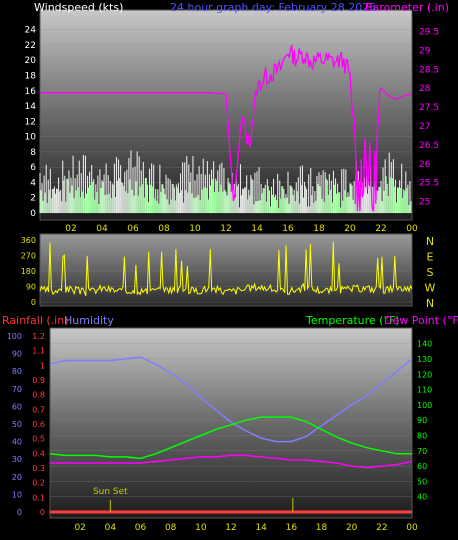  Describe the element at coordinates (424, 359) in the screenshot. I see `temp-tick-label: 130` at that location.